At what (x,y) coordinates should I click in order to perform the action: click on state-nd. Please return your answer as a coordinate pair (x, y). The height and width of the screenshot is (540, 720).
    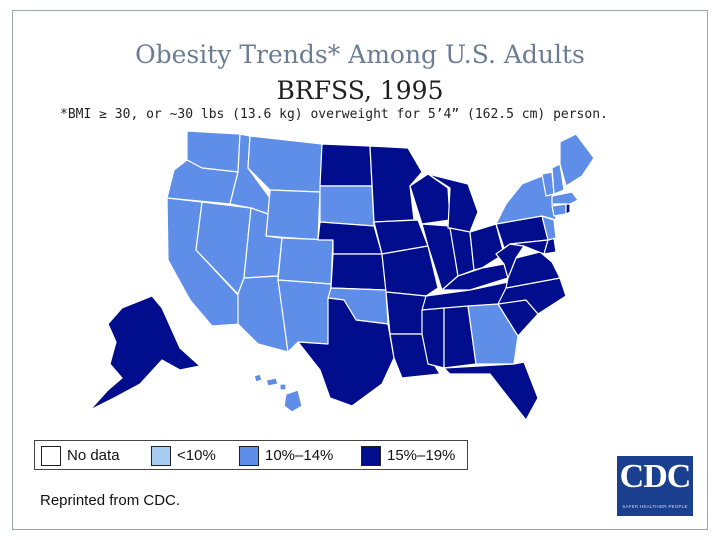
    Looking at the image, I should click on (346, 165).